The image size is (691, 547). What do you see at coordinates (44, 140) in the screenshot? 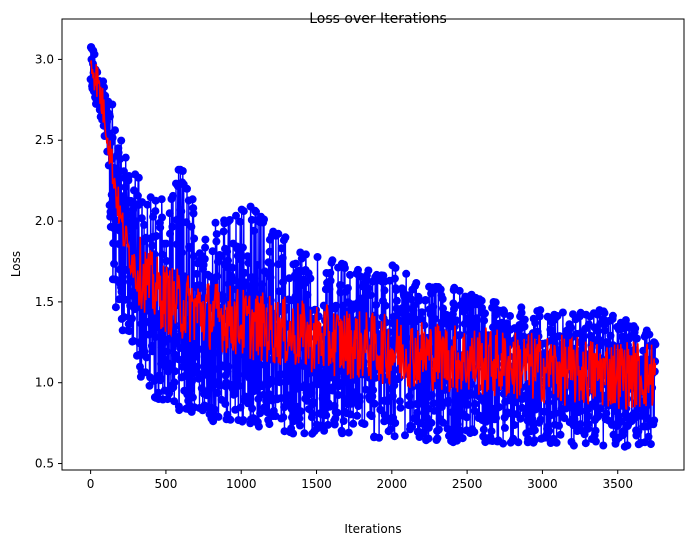
I see `y-tick-label: 2.5` at bounding box center [44, 140].